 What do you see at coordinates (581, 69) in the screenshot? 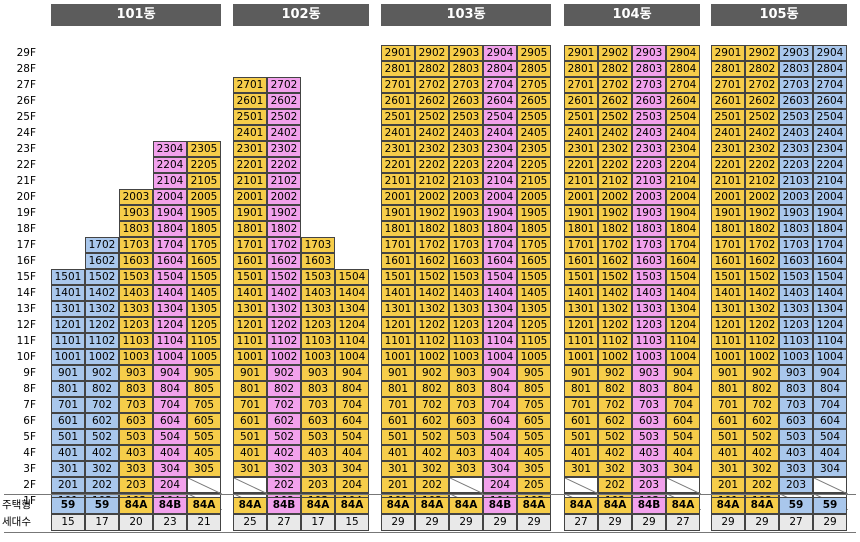
I see `unit-cell: 2801` at bounding box center [581, 69].